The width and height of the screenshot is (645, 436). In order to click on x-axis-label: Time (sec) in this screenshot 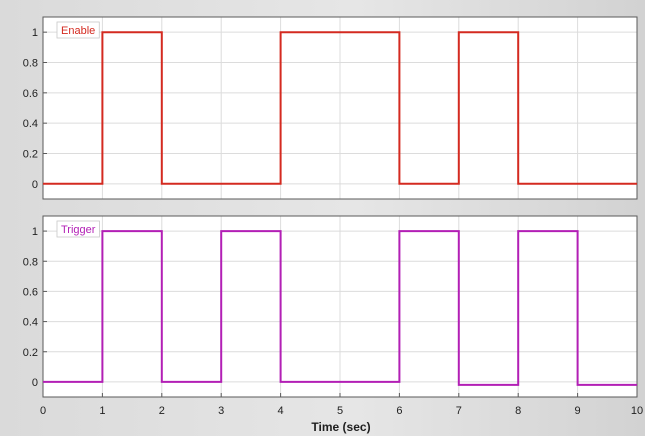, I will do `click(340, 427)`.